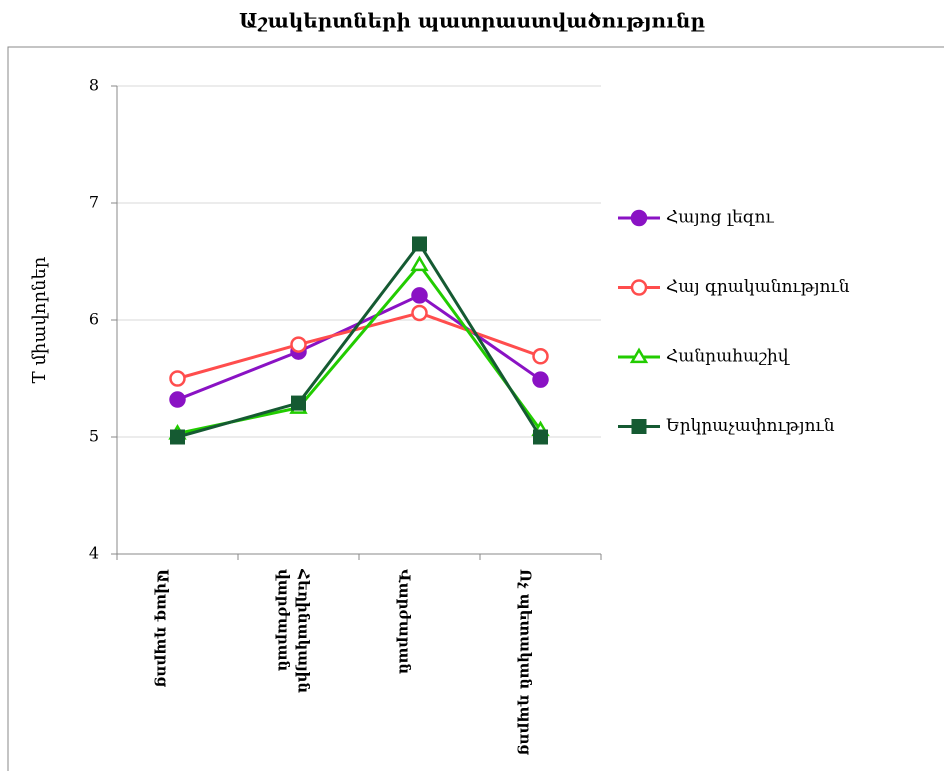  I want to click on x-tick-label-box: Ավագ դպրոց, so click(162, 628).